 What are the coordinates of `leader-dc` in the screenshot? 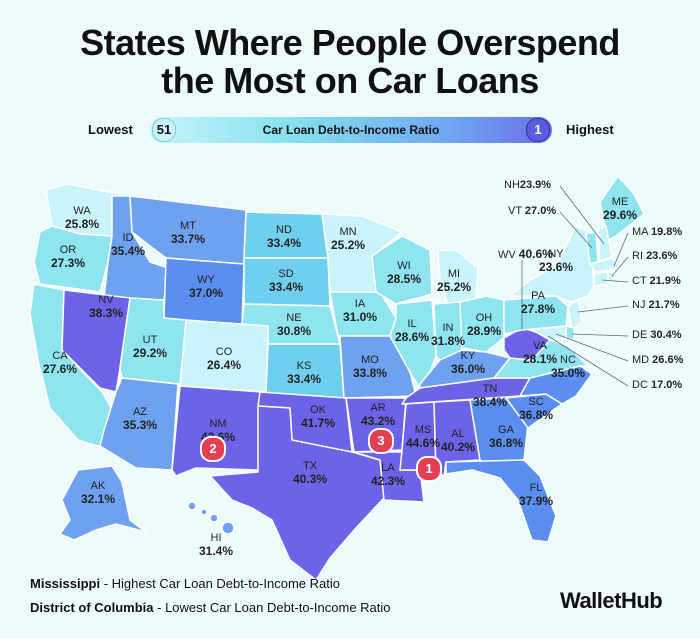 It's located at (588, 361).